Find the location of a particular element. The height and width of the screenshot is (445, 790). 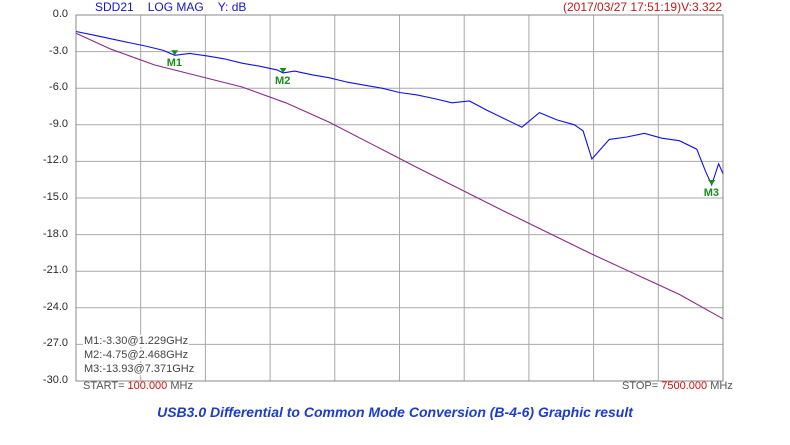

y-tick-label: -24.0 is located at coordinates (55, 306).